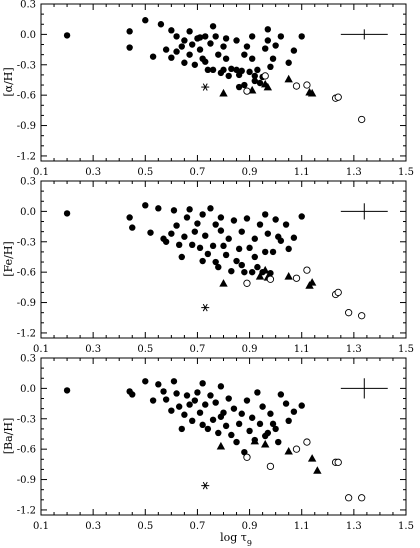 The height and width of the screenshot is (548, 420). I want to click on x-tick-label: 1.5, so click(406, 172).